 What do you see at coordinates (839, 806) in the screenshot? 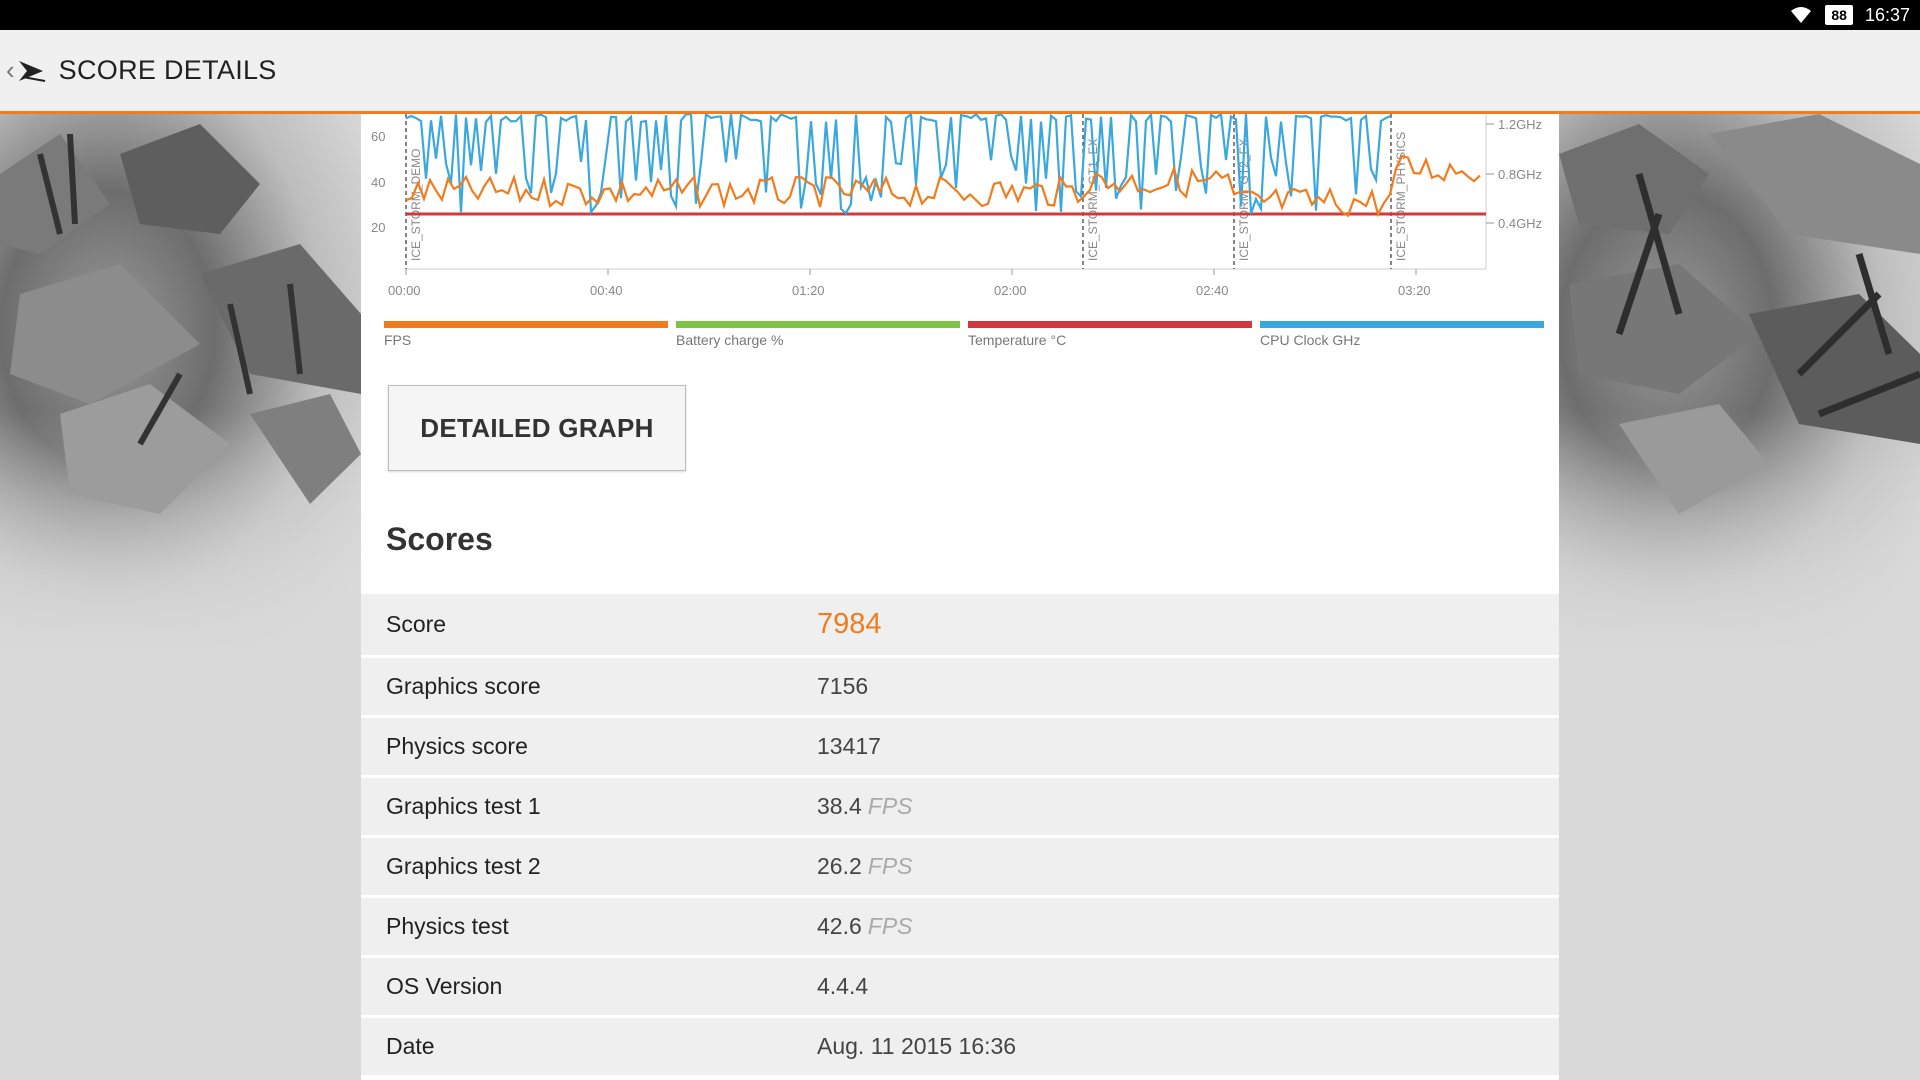
I see `row-value: 38.4` at bounding box center [839, 806].